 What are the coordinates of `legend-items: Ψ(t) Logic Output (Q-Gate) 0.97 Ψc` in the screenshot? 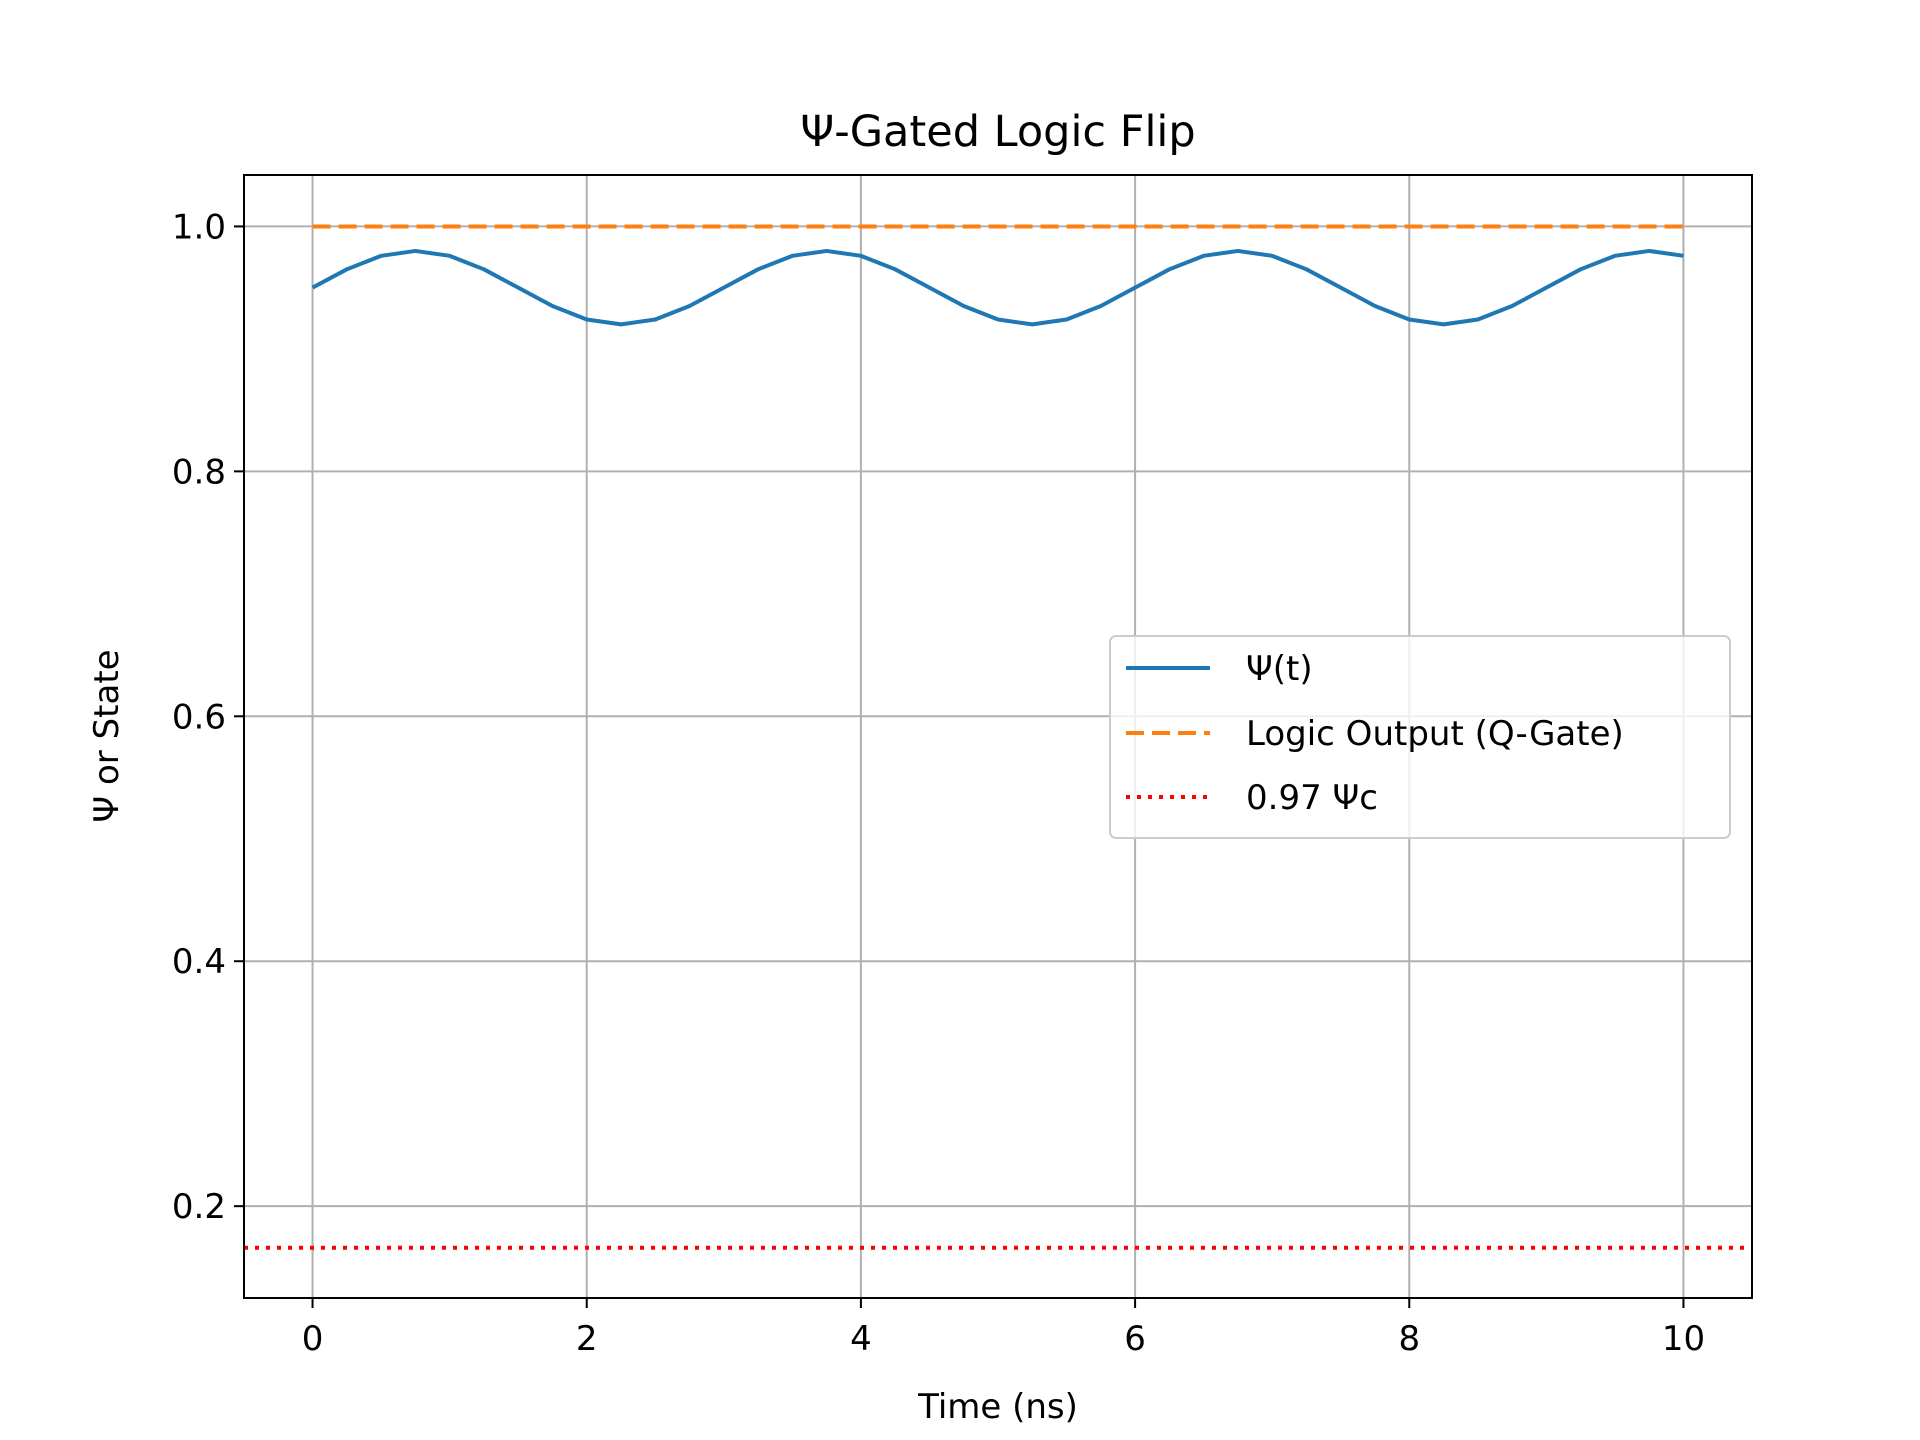 It's located at (1375, 733).